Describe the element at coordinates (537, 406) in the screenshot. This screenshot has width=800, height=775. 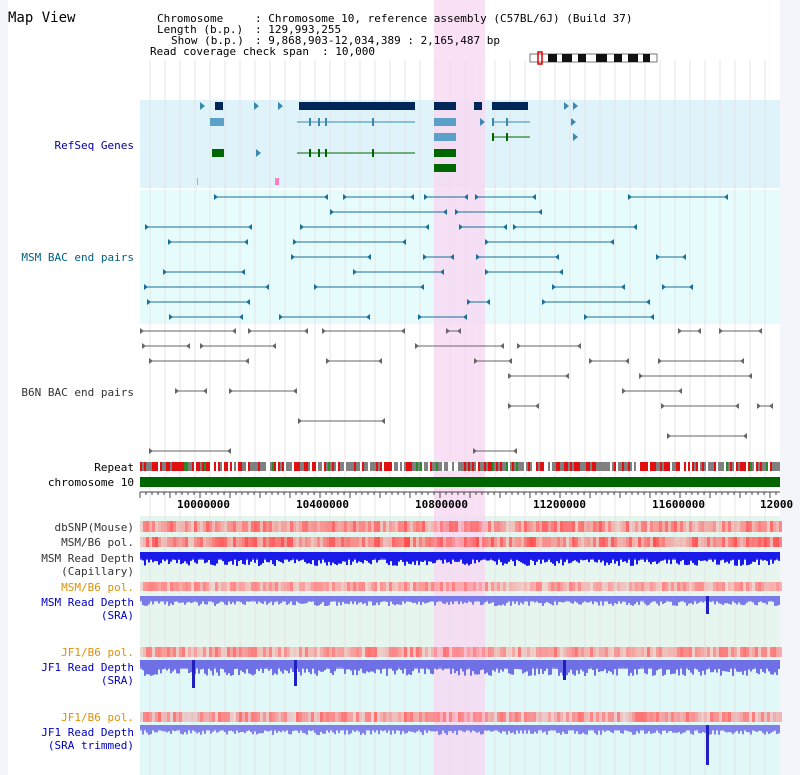
I see `b6n-bac-pair-end` at that location.